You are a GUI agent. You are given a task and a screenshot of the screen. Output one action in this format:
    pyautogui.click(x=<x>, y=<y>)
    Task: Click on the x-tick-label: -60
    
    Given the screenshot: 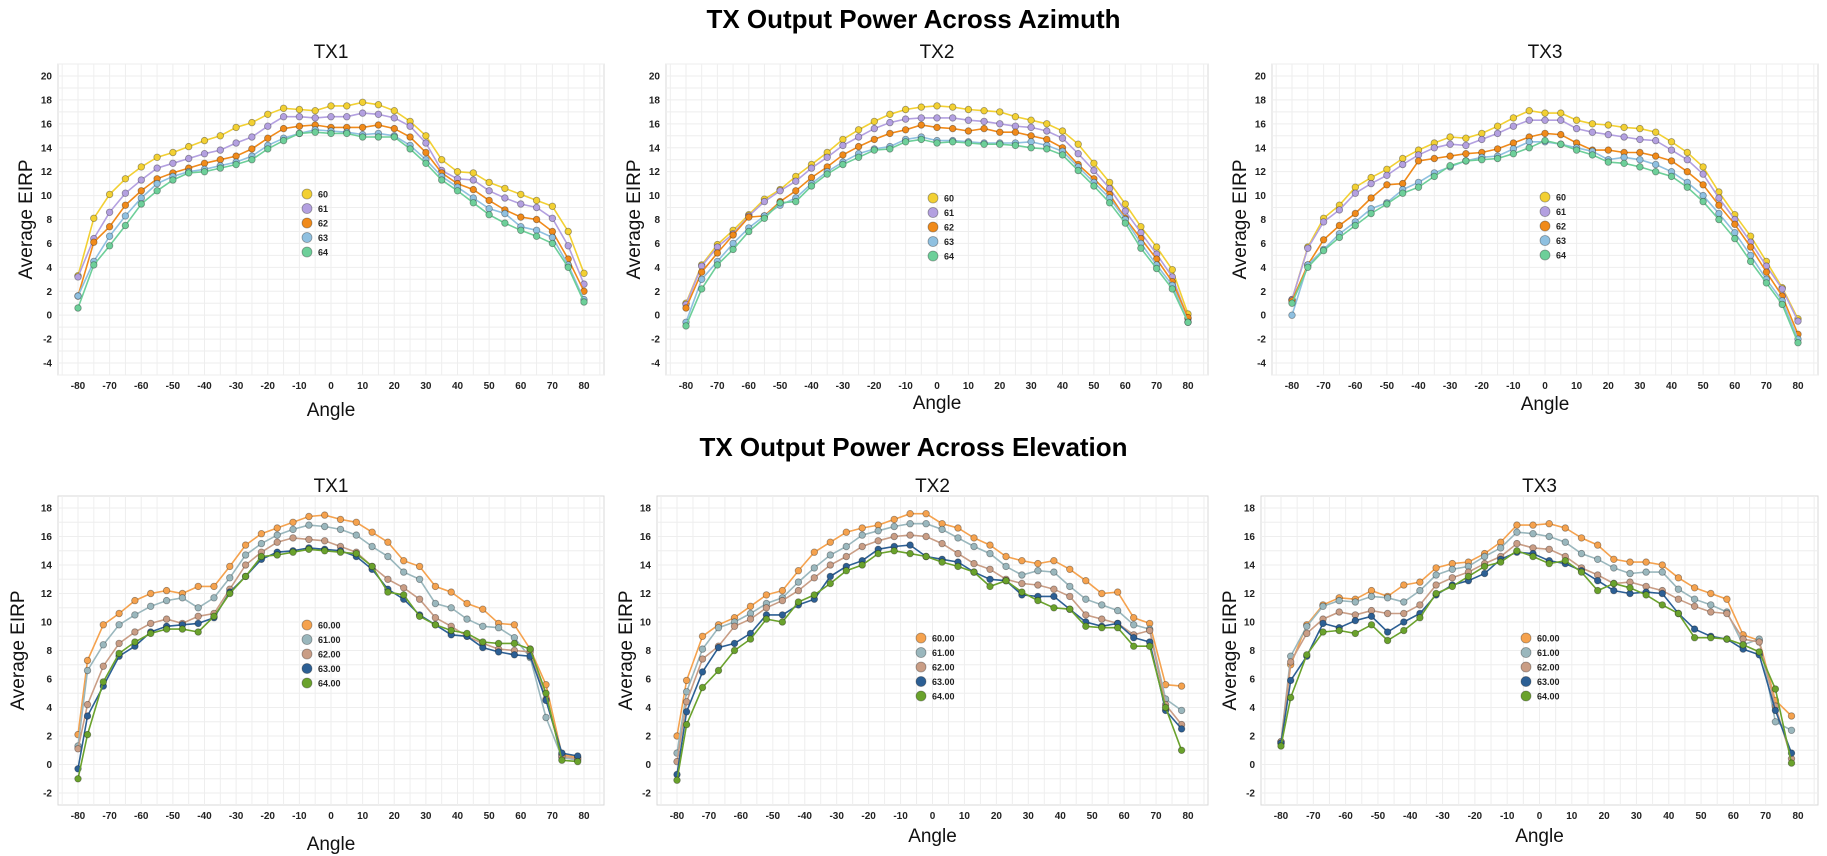 What is the action you would take?
    pyautogui.click(x=749, y=386)
    